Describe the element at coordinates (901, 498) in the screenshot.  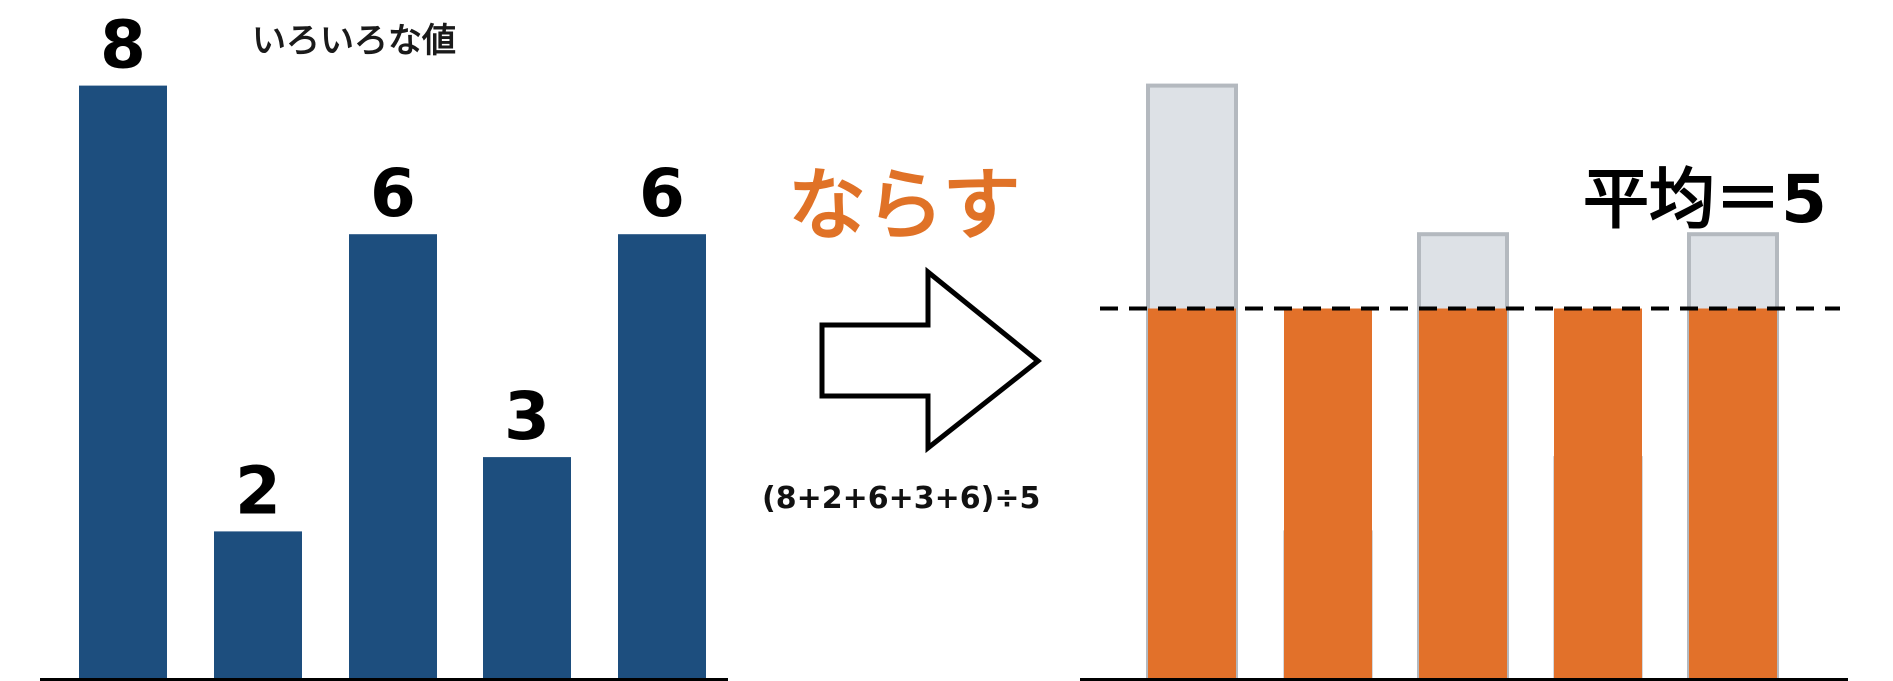
I see `formula-label: (8+2+6+3+6)÷5` at that location.